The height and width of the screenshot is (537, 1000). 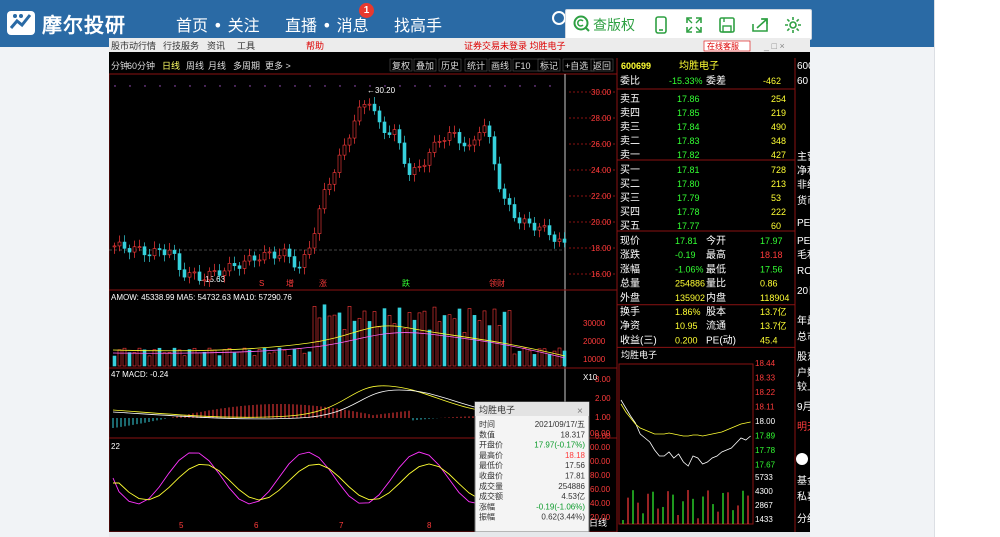 I want to click on app-logo: 摩尔投研, so click(x=66, y=23).